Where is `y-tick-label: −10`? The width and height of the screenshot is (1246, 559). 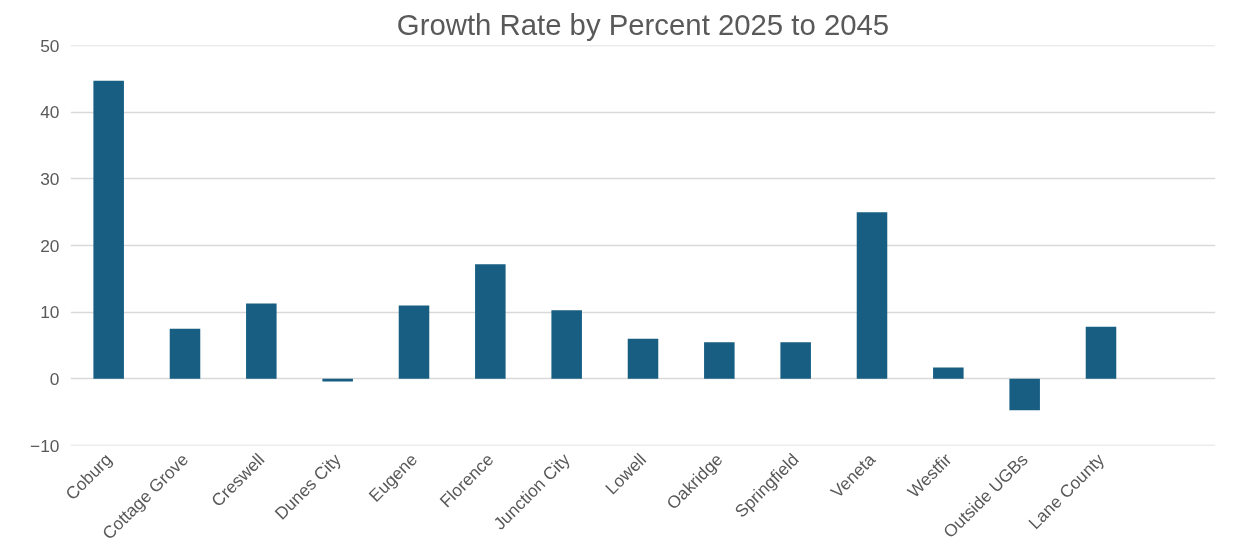 y-tick-label: −10 is located at coordinates (45, 445).